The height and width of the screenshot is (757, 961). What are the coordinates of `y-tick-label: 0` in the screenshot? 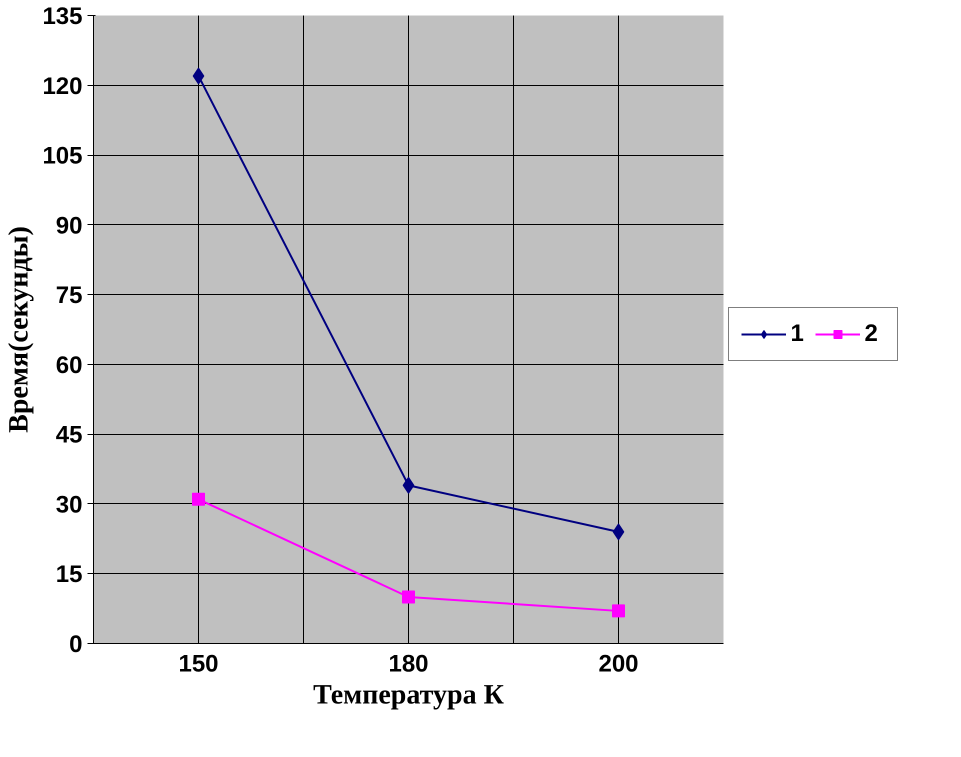 It's located at (76, 644).